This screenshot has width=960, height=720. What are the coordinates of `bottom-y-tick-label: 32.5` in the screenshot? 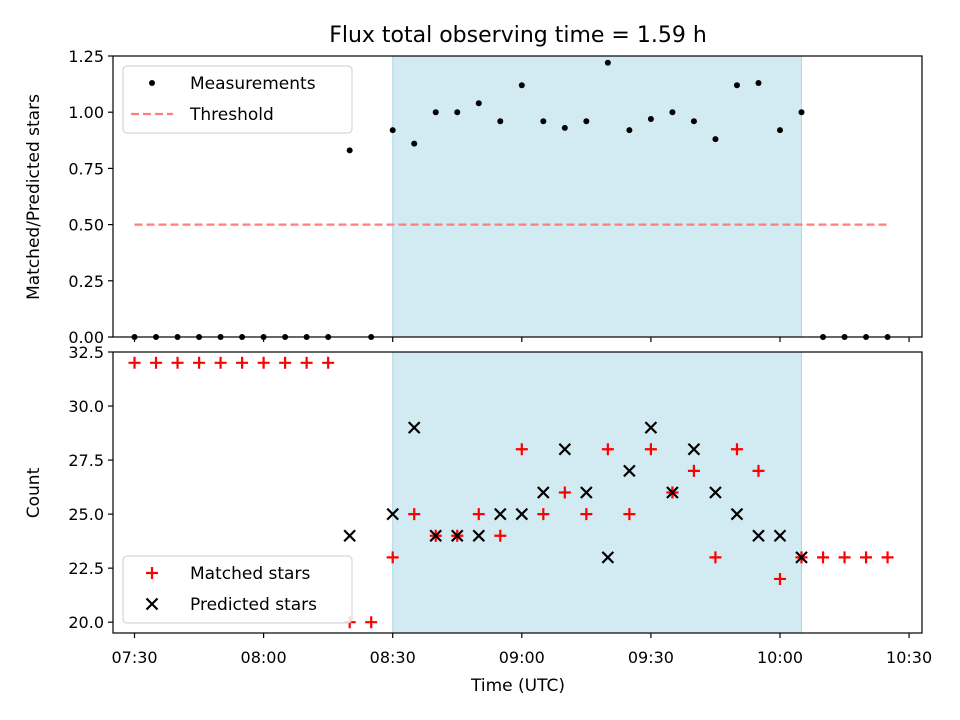 It's located at (86, 352).